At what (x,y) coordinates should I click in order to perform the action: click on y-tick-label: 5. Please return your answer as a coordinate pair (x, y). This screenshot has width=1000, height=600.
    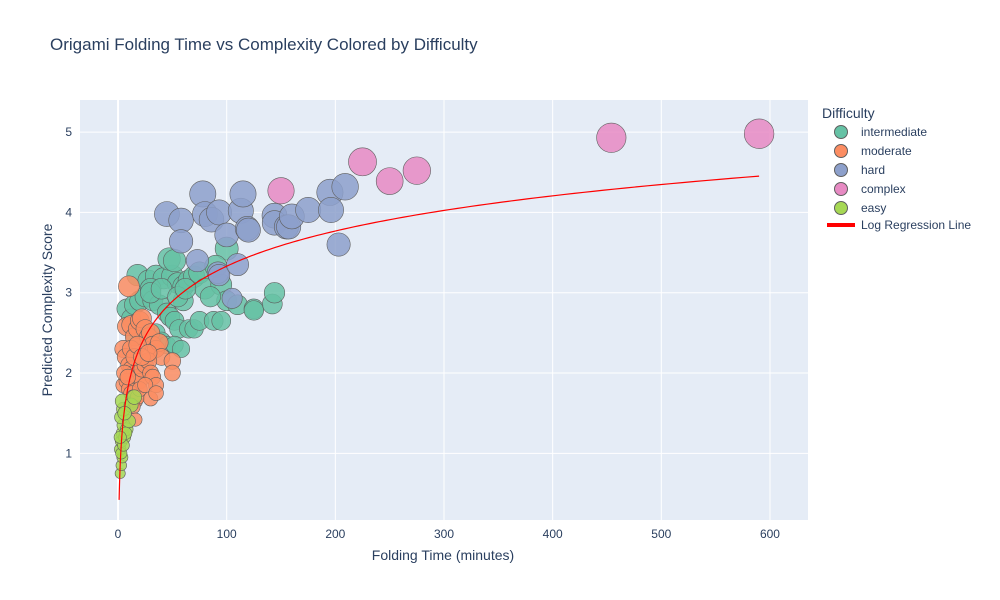
    Looking at the image, I should click on (68, 132).